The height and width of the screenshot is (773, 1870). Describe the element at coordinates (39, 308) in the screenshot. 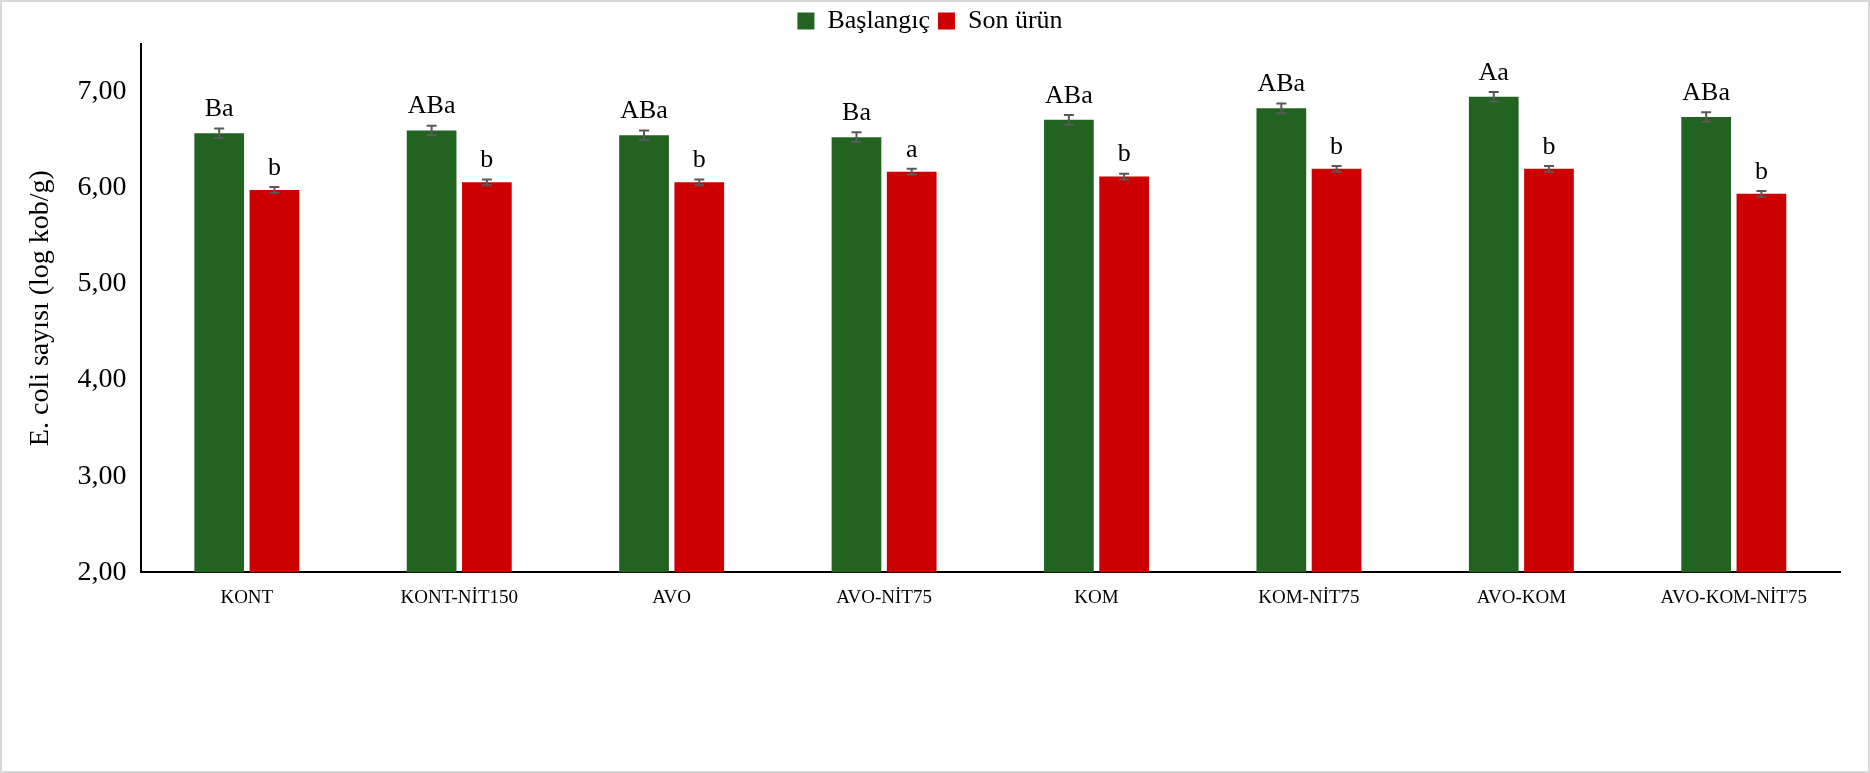

I see `y-axis-title: E. coli sayısı (log kob/g)` at that location.